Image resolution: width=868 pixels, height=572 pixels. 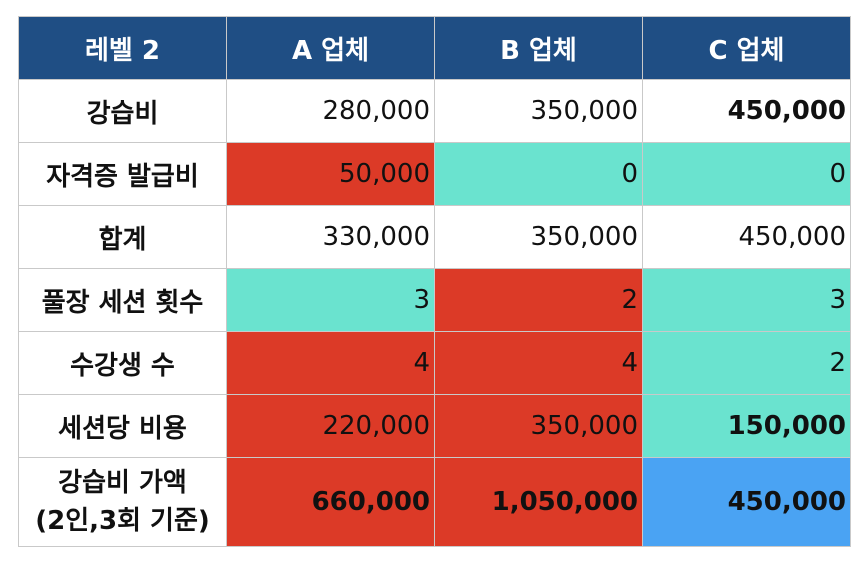 I want to click on row-label: 세션당 비용, so click(x=122, y=426).